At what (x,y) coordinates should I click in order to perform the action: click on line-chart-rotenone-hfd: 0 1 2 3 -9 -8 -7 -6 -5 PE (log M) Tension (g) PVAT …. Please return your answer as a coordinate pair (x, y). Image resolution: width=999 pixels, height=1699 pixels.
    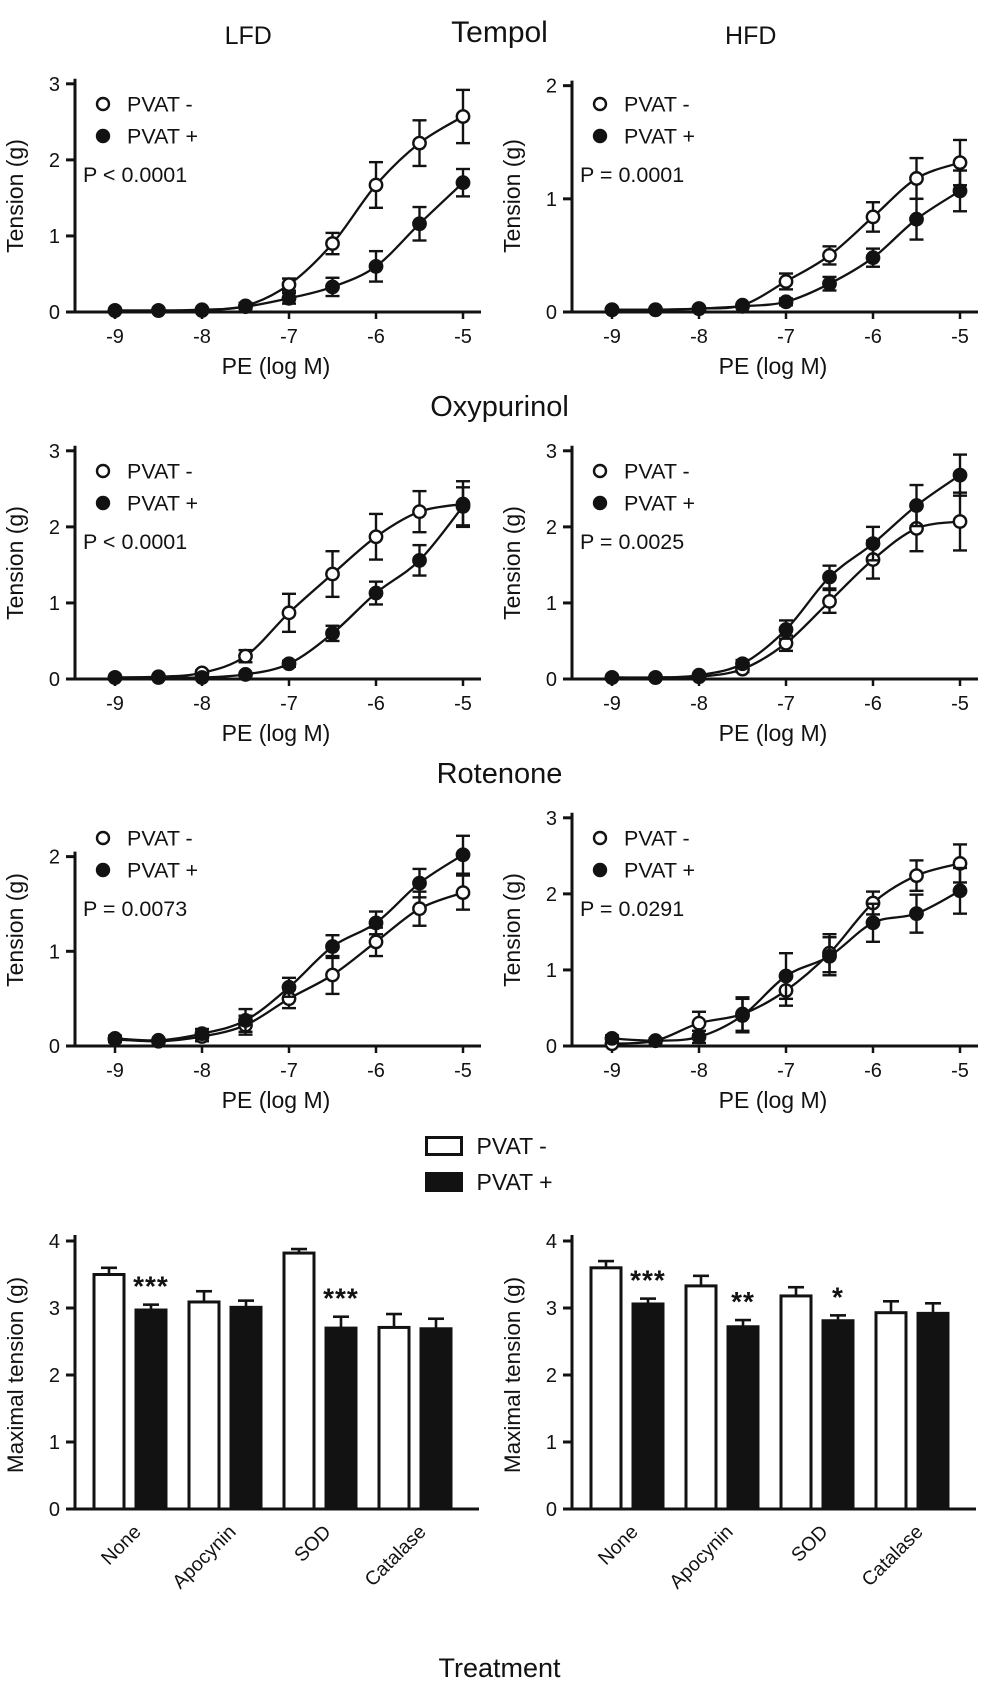
    Looking at the image, I should click on (748, 958).